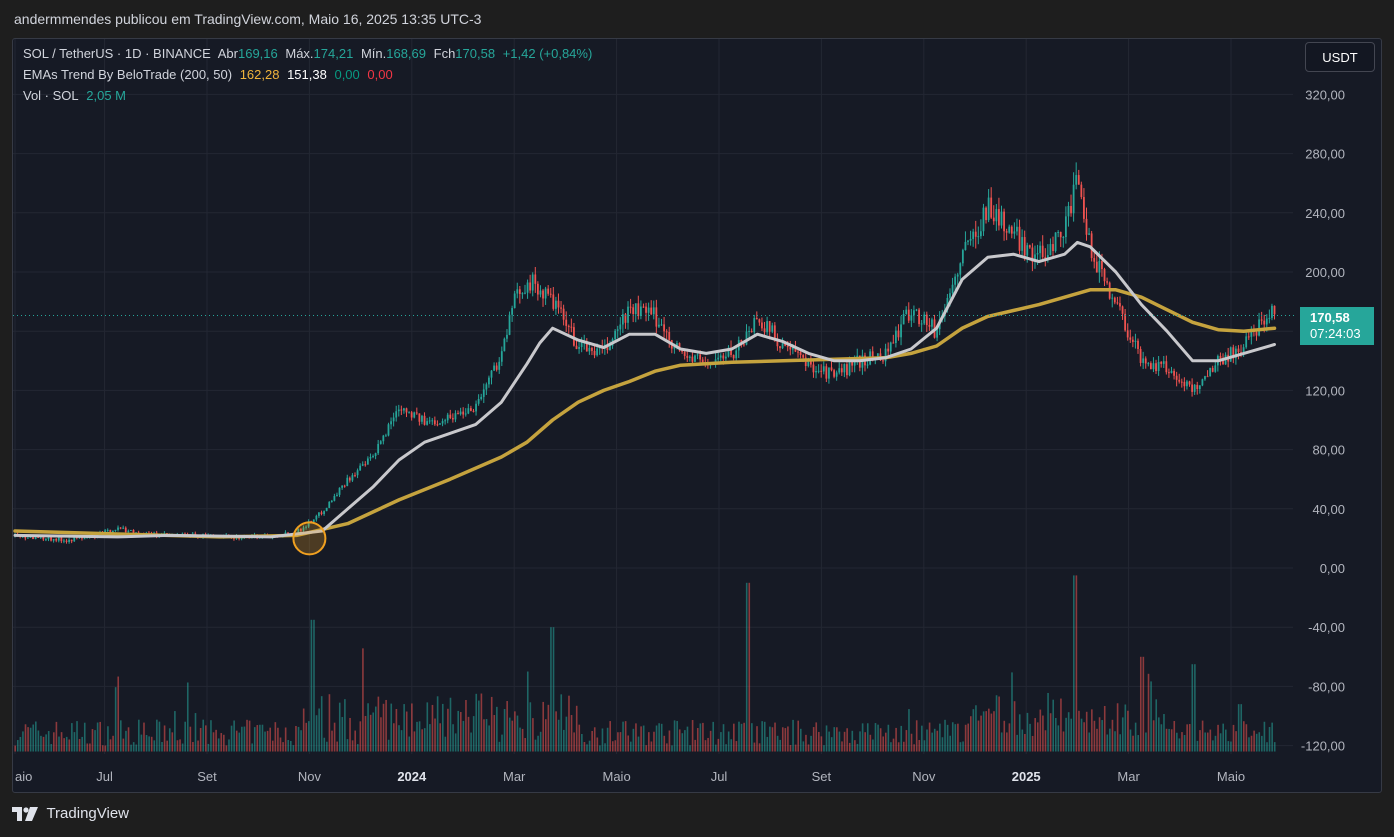 The height and width of the screenshot is (837, 1394). Describe the element at coordinates (117, 53) in the screenshot. I see `symbol-title: SOL / TetherUS · 1D · BINANCE` at that location.